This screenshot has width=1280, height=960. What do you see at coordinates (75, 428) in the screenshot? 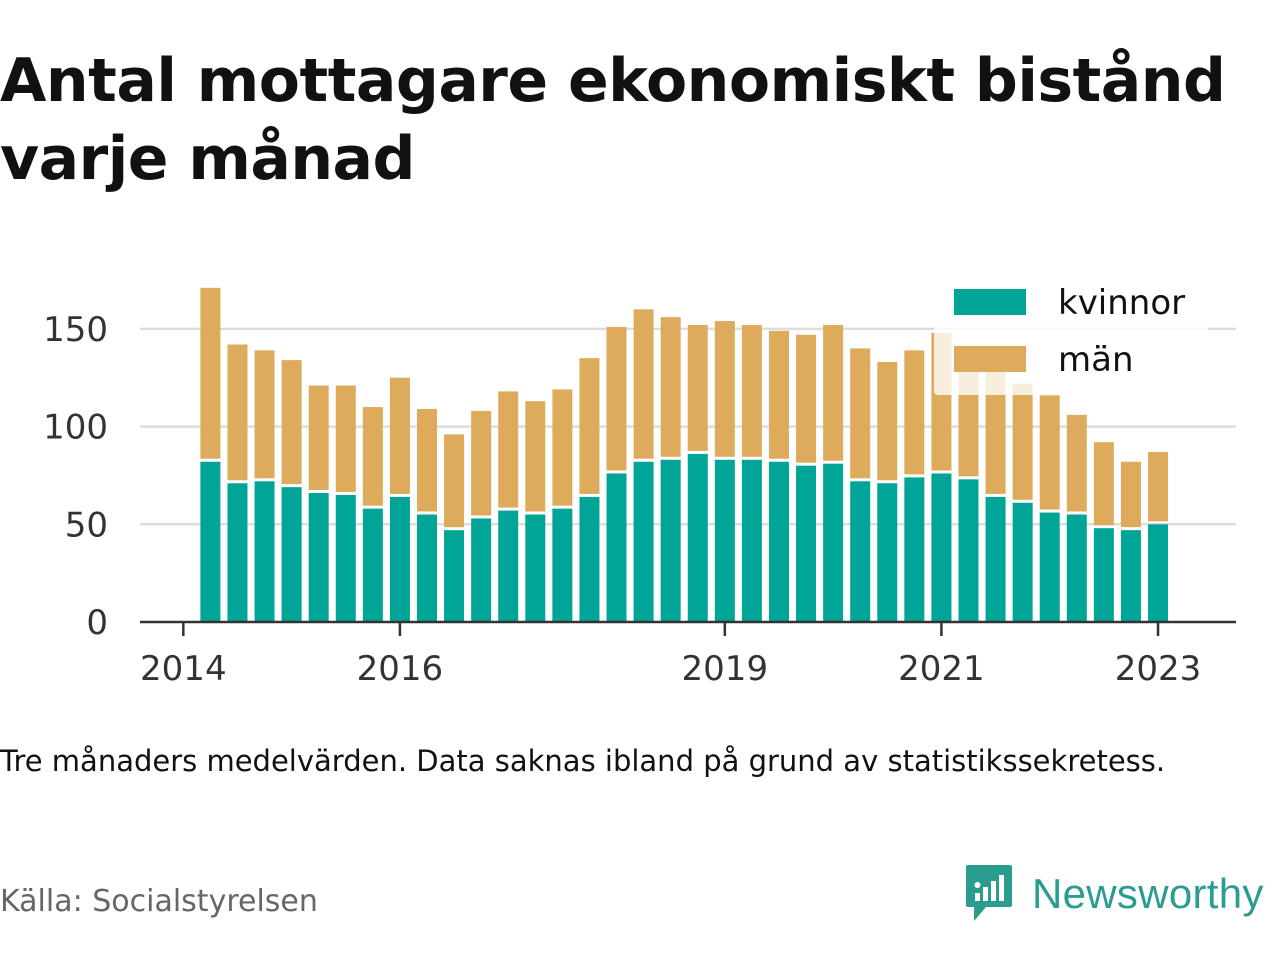
I see `y-tick-label: 100` at bounding box center [75, 428].